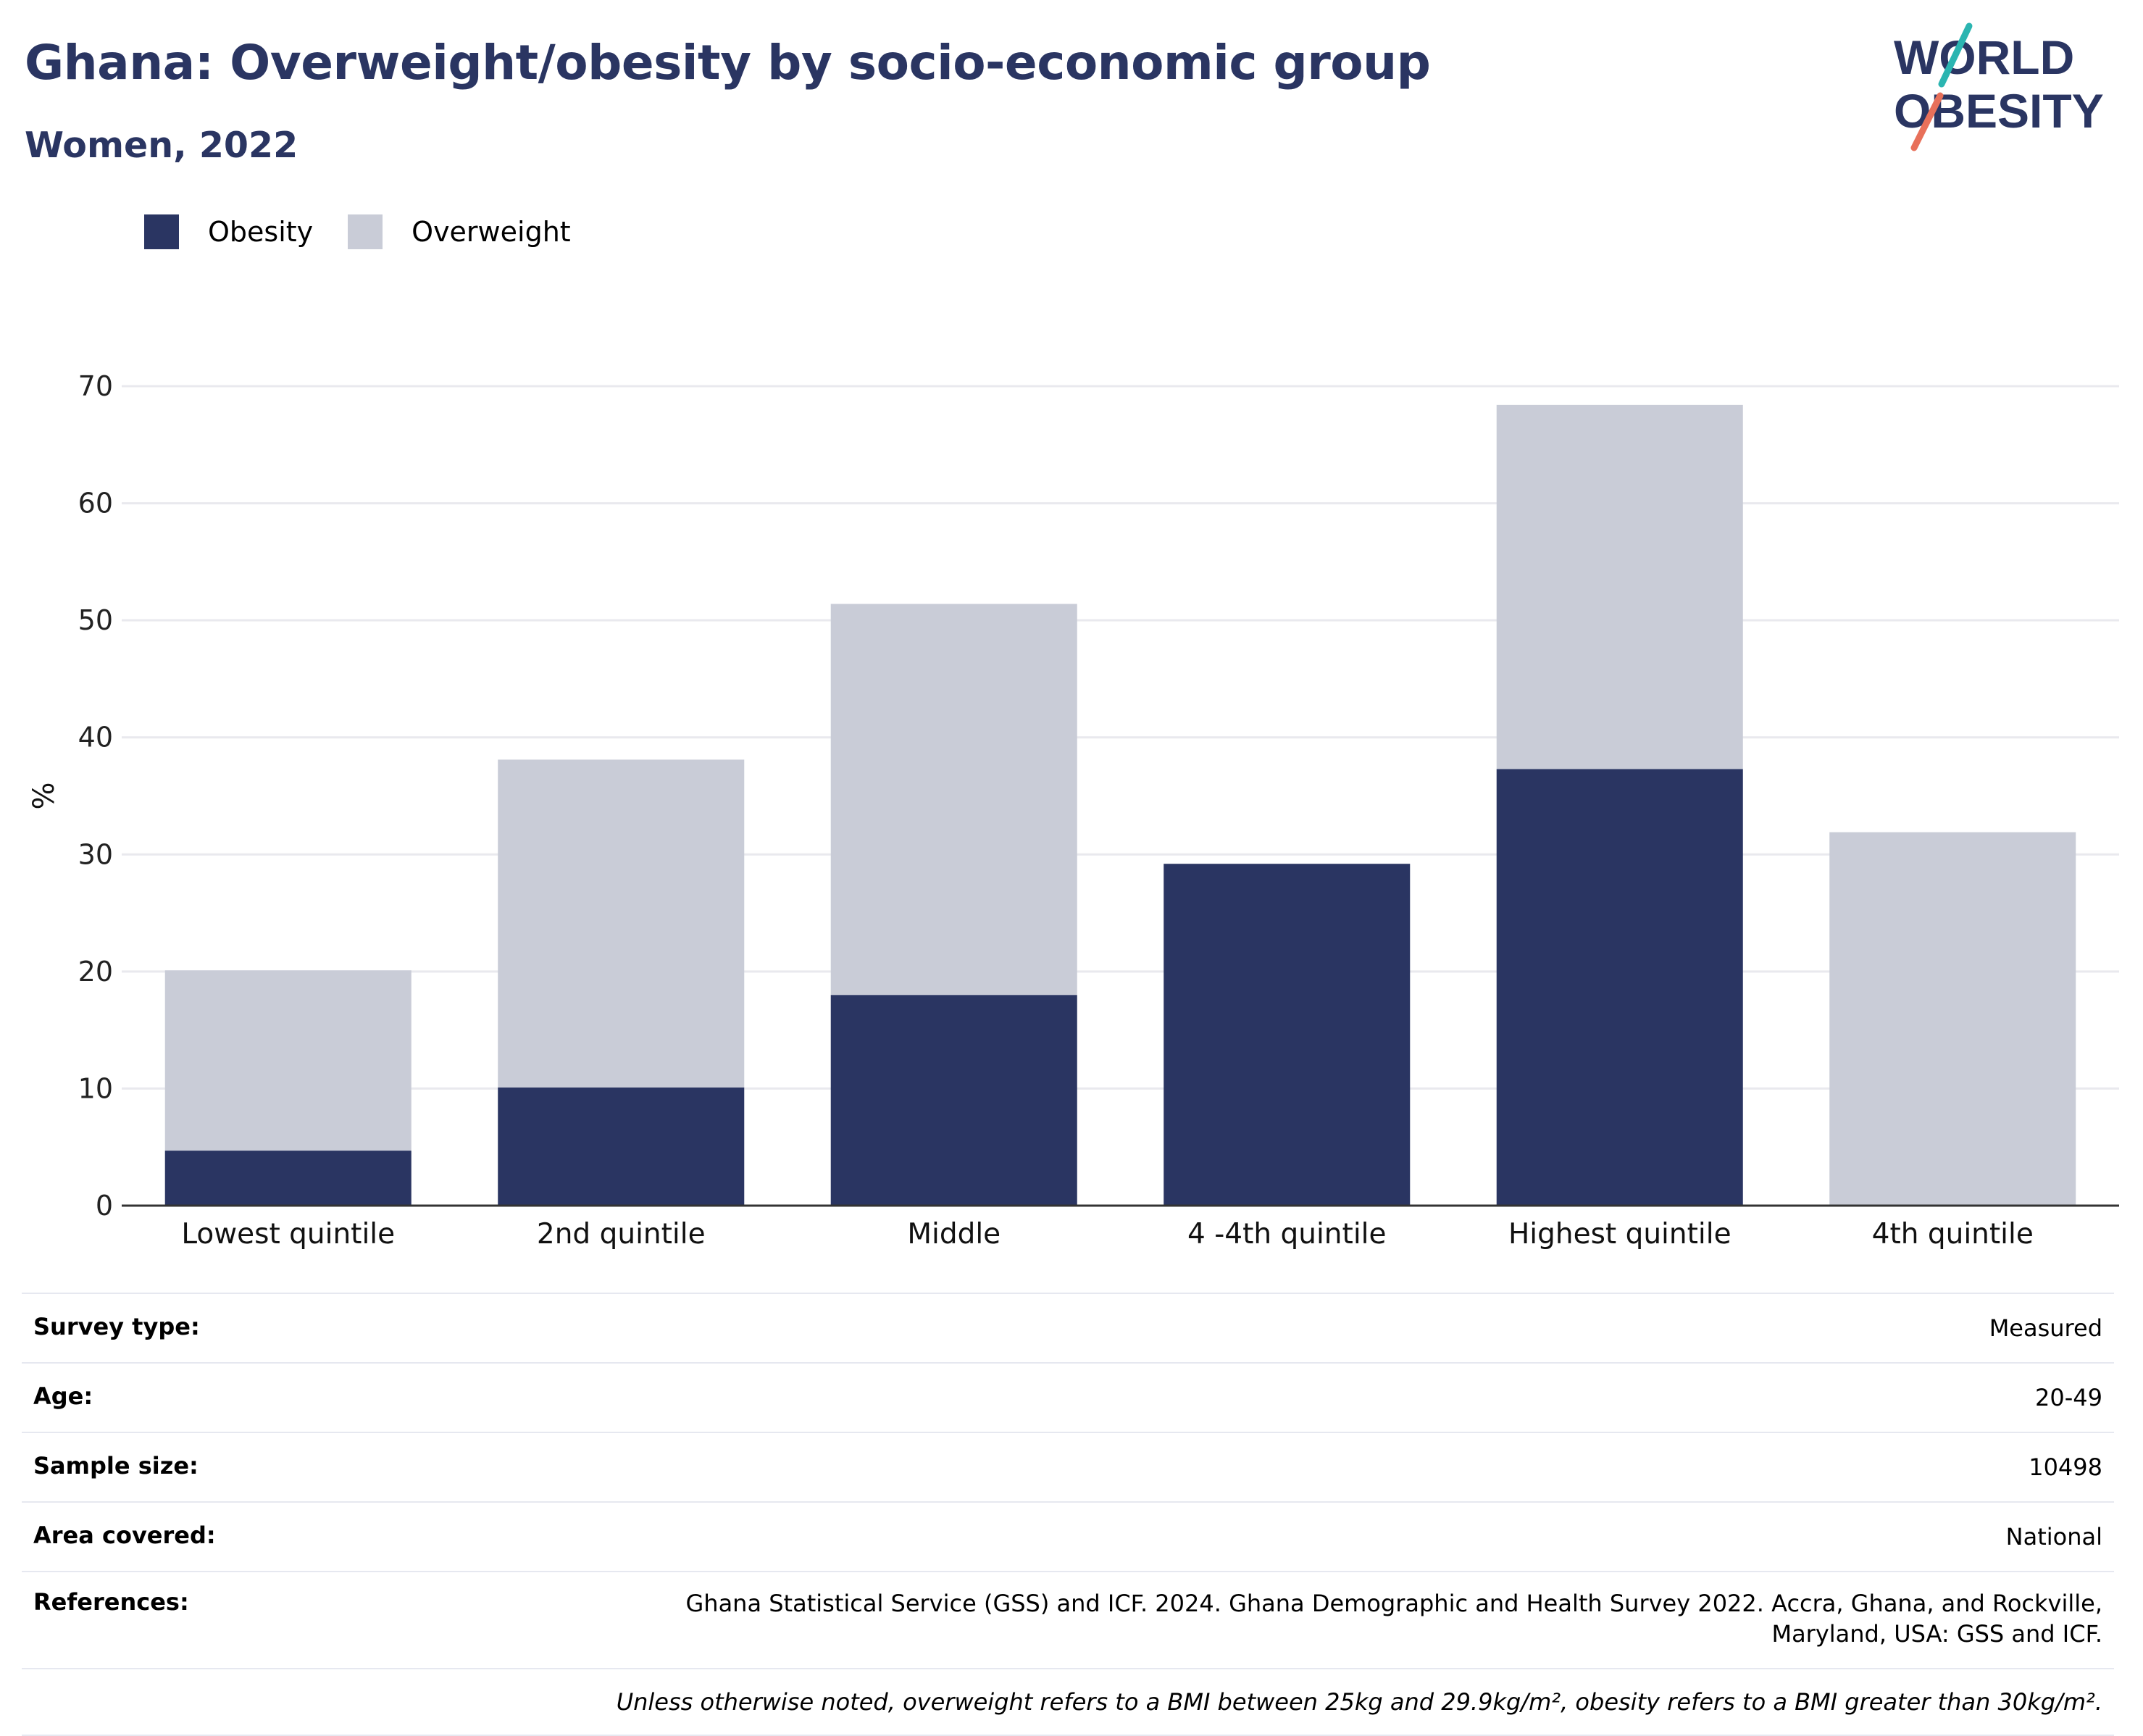  What do you see at coordinates (1068, 1467) in the screenshot?
I see `meta-row-sample-size: Sample size: 10498` at bounding box center [1068, 1467].